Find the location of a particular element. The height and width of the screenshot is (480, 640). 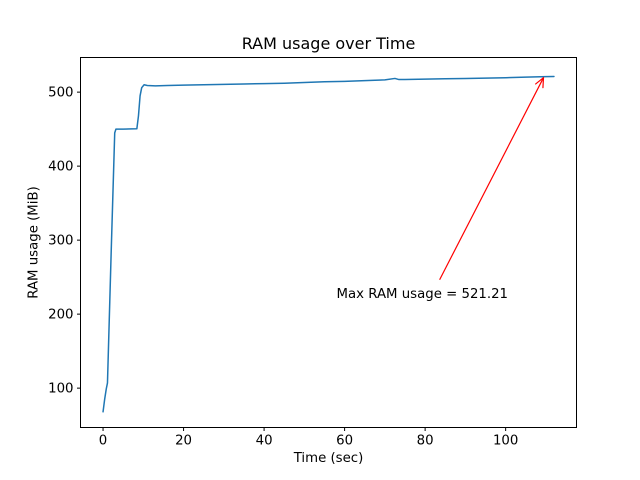

y-axis-label: RAM usage (MiB) is located at coordinates (34, 242).